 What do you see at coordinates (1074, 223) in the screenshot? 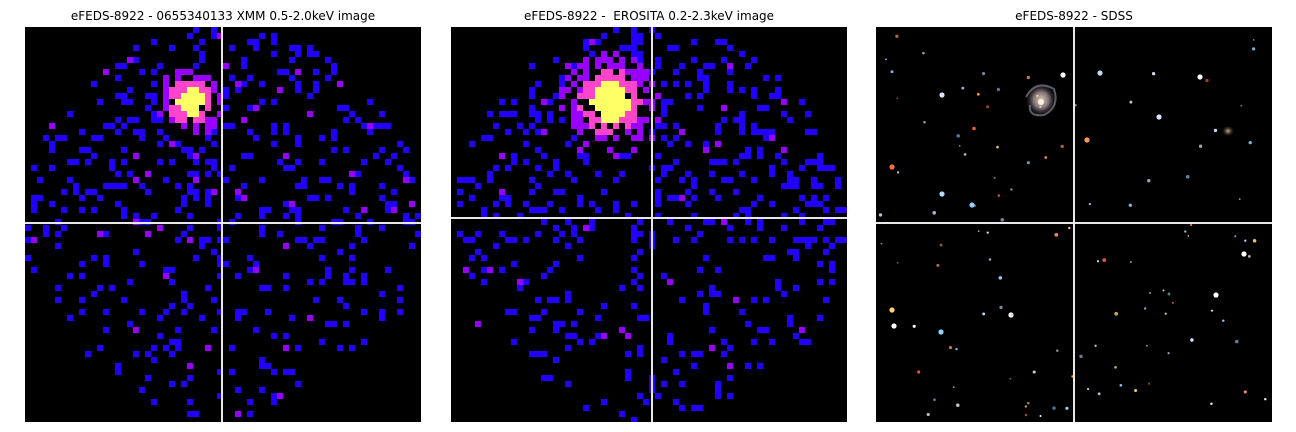
I see `sdss-crosshair-horizontal` at bounding box center [1074, 223].